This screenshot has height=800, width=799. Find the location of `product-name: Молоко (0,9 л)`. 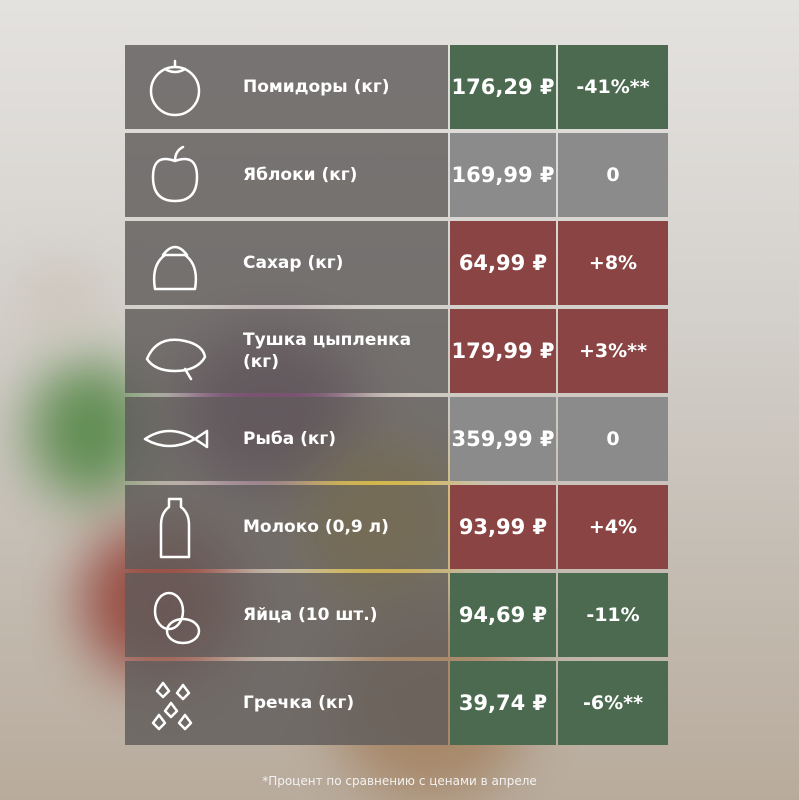

product-name: Молоко (0,9 л) is located at coordinates (286, 527).